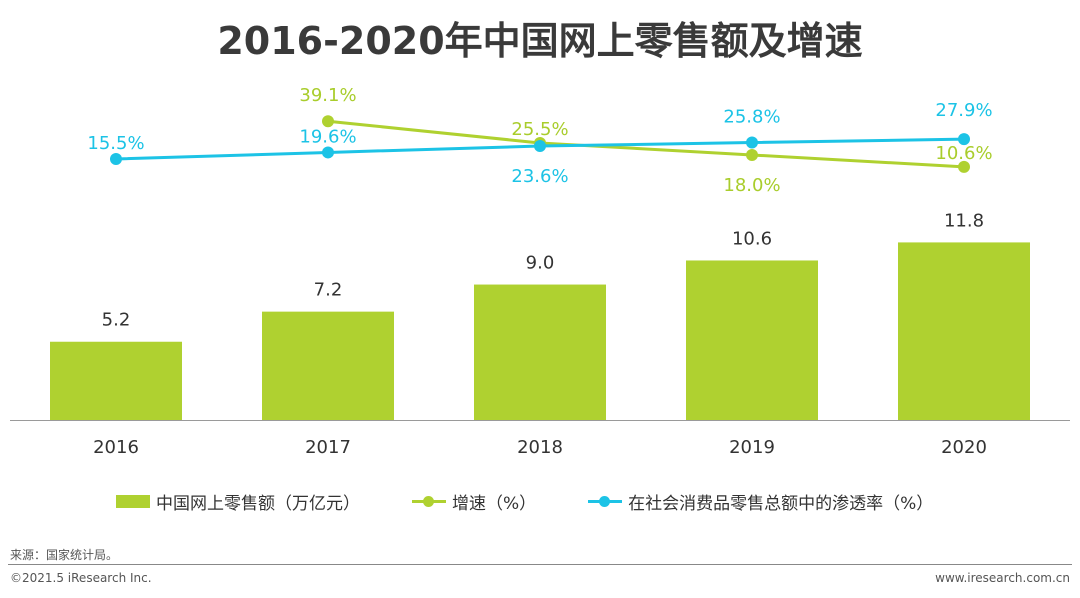  I want to click on bar-2017, so click(328, 365).